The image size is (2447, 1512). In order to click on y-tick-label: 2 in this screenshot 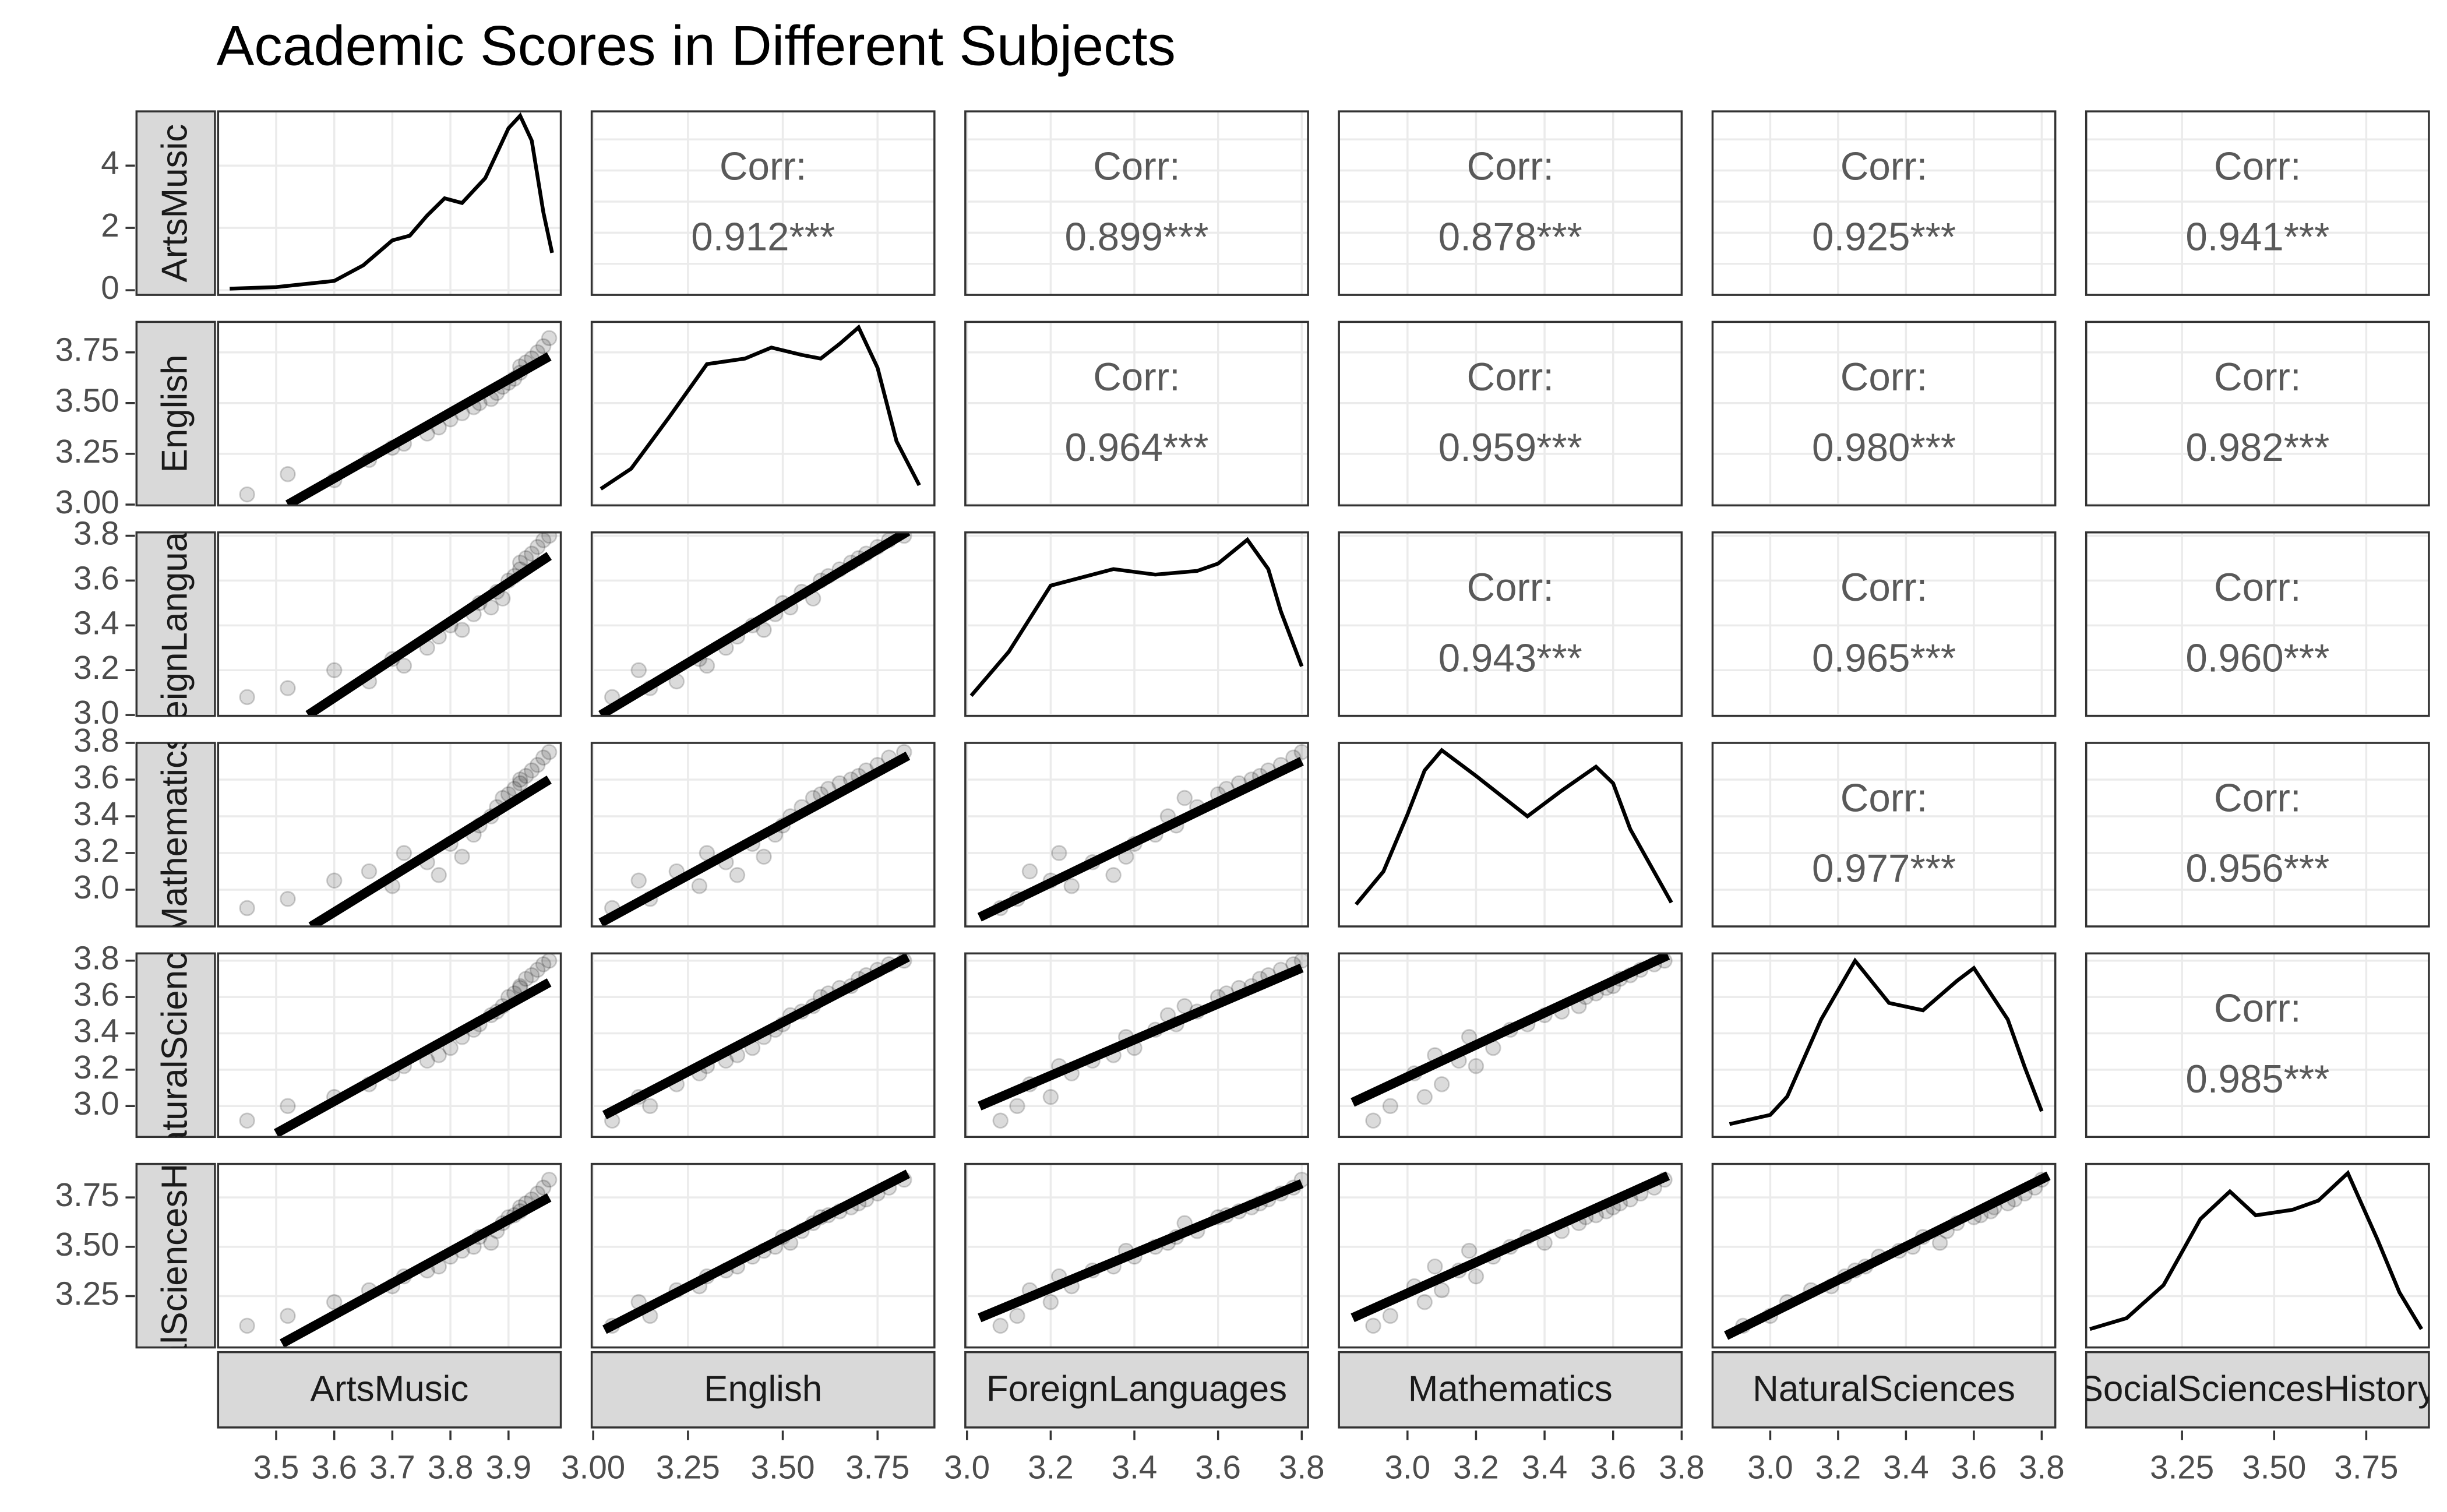, I will do `click(110, 225)`.